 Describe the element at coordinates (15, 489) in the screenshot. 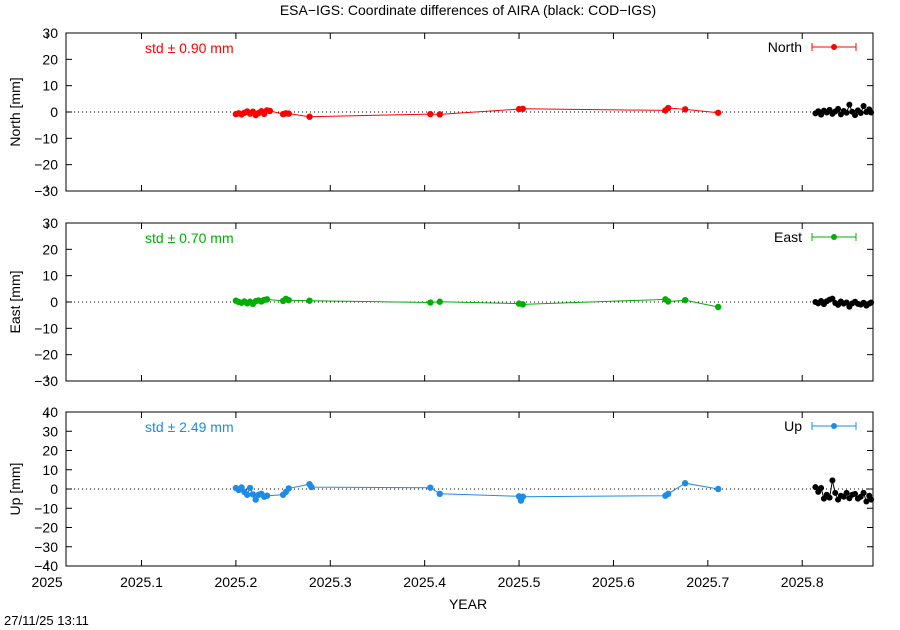

I see `y-axis-label-up: Up [mm]` at that location.